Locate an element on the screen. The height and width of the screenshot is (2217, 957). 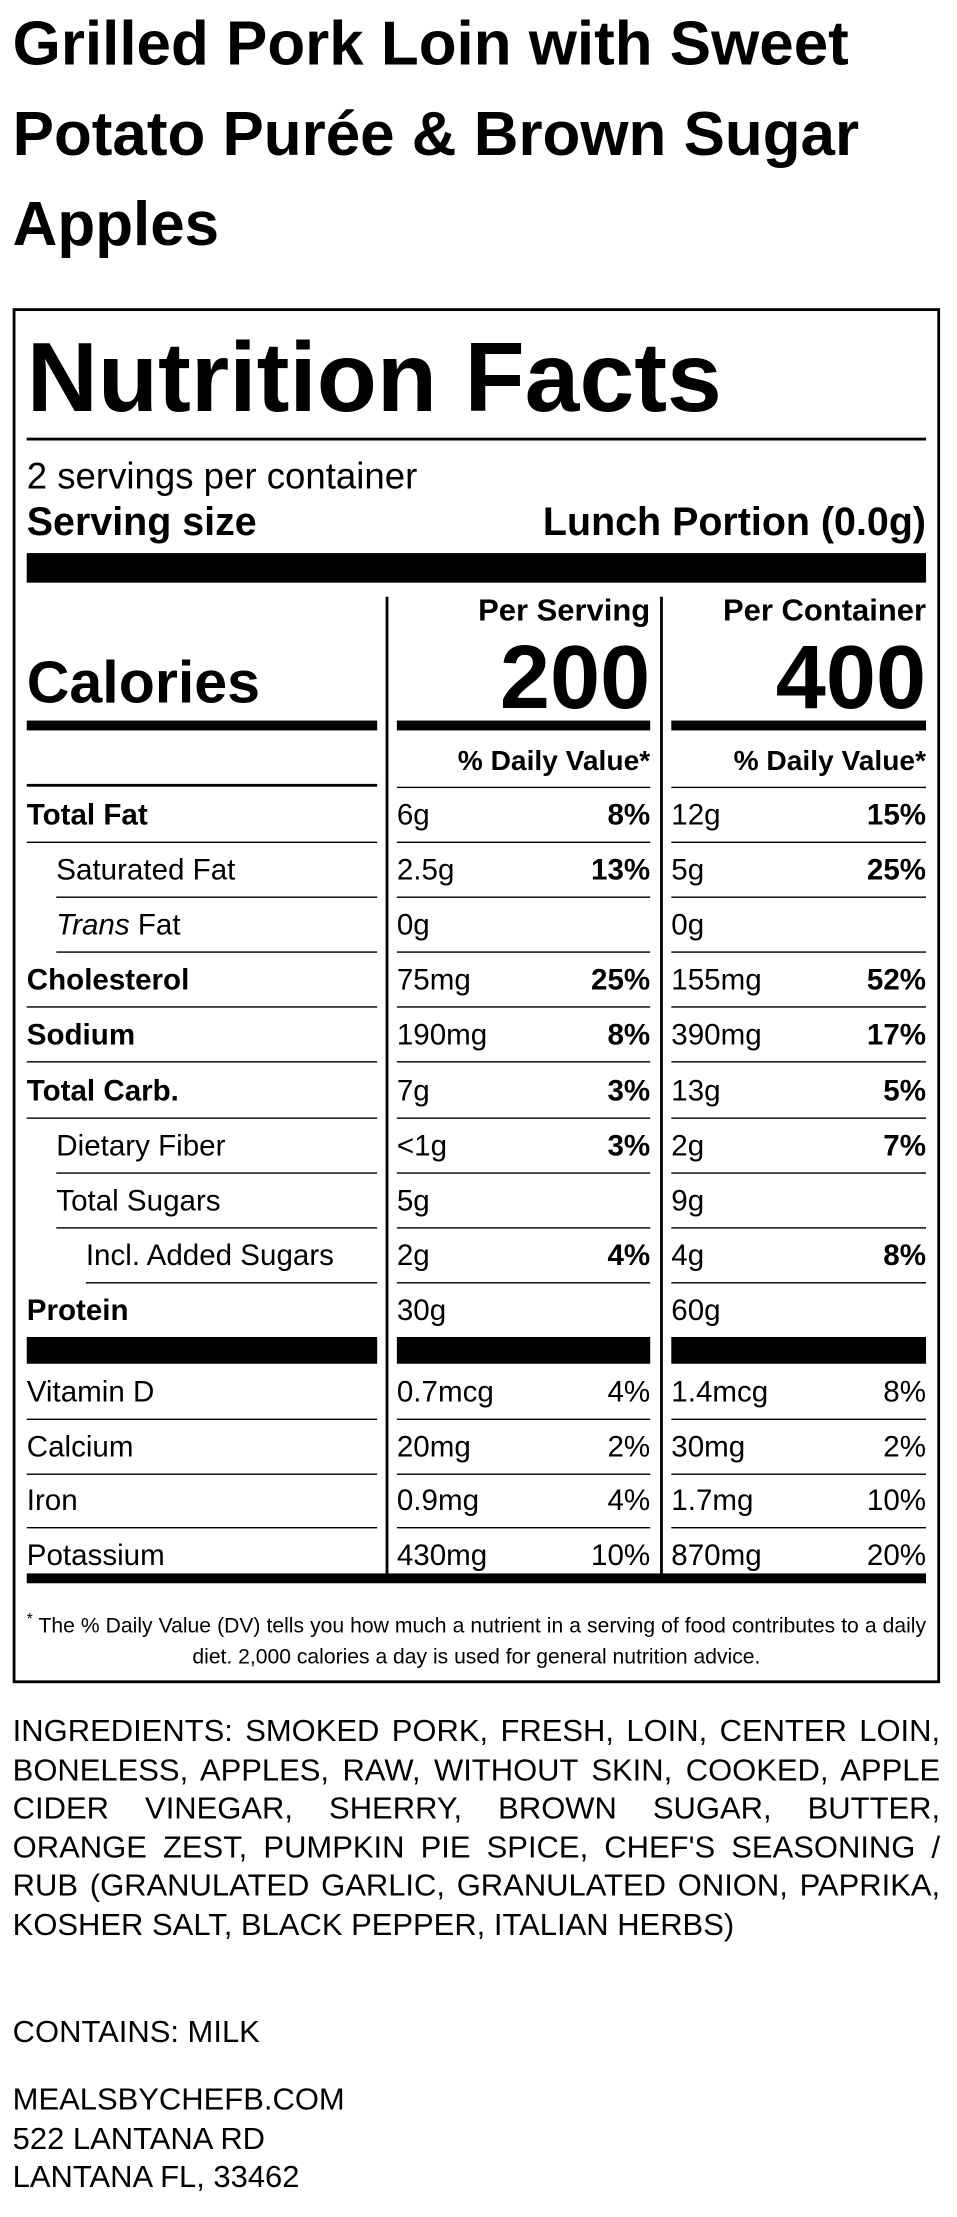
nutrient-name: Total Carb. is located at coordinates (202, 1092).